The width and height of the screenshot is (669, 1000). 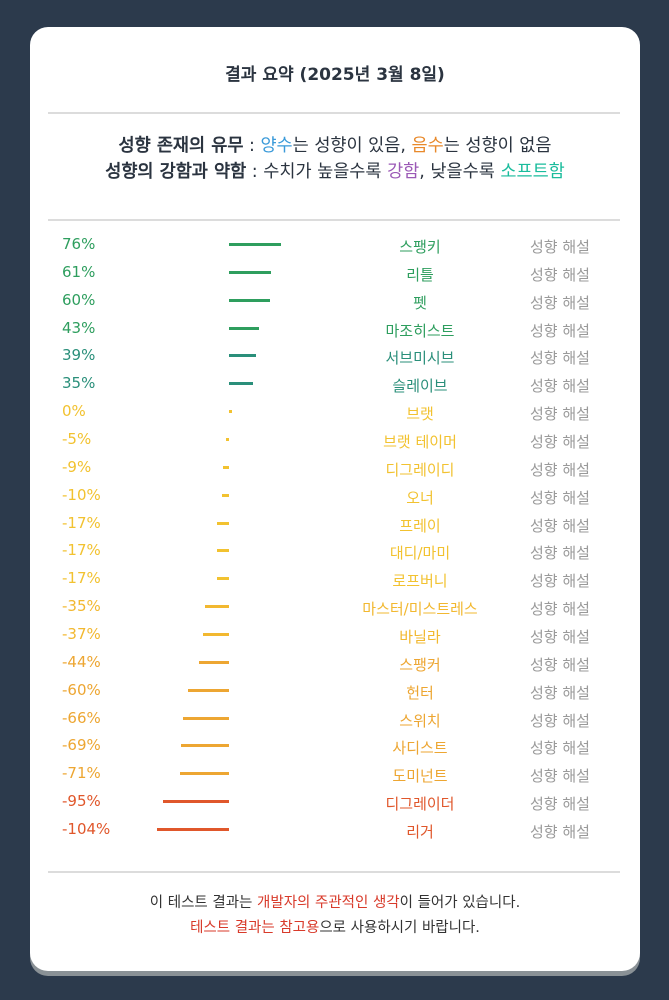 I want to click on result-row: 0% 브랫 성향 해설, so click(x=335, y=412).